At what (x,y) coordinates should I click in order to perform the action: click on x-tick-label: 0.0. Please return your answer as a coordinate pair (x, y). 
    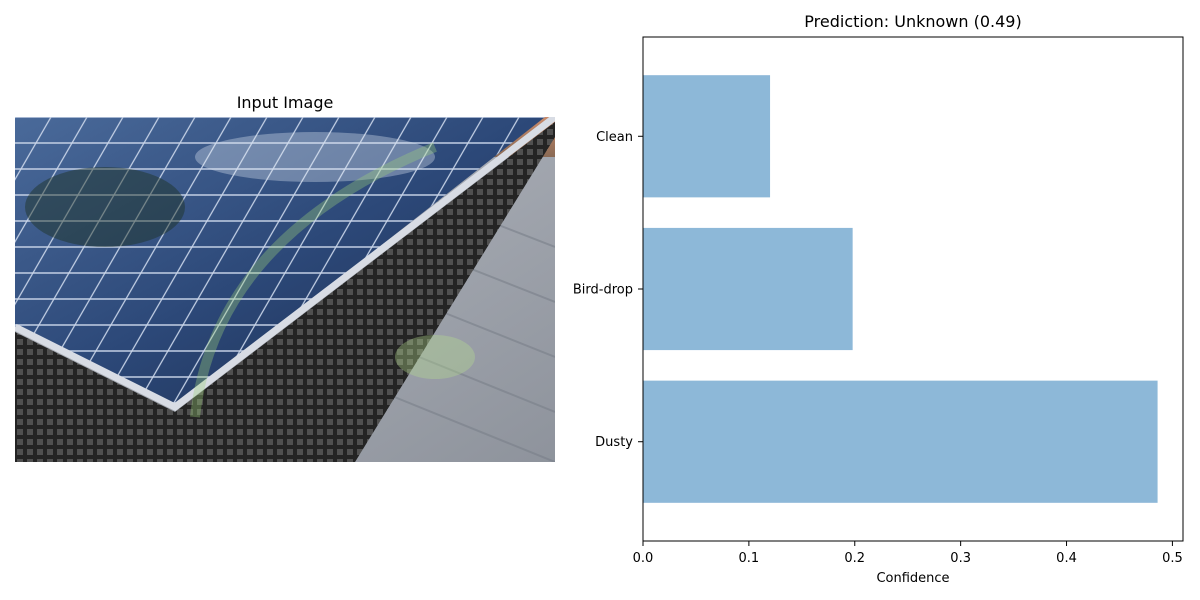
    Looking at the image, I should click on (643, 558).